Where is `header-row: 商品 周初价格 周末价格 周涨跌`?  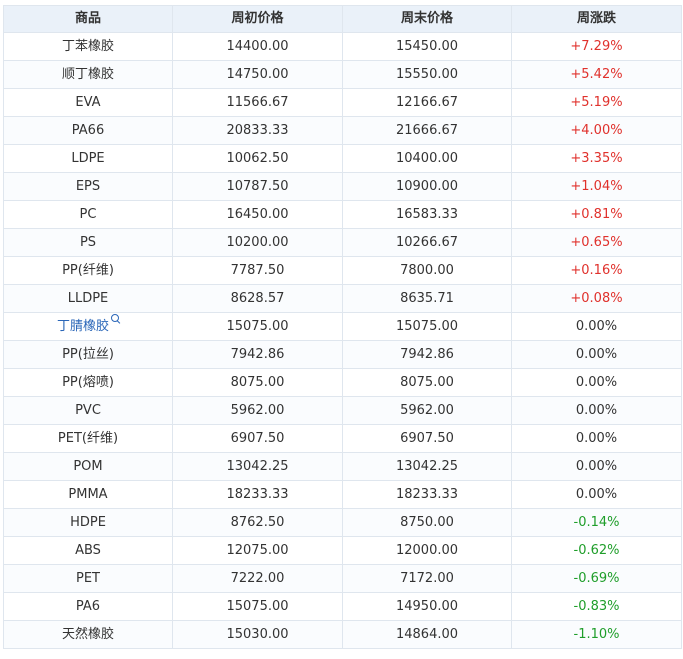 header-row: 商品 周初价格 周末价格 周涨跌 is located at coordinates (342, 19).